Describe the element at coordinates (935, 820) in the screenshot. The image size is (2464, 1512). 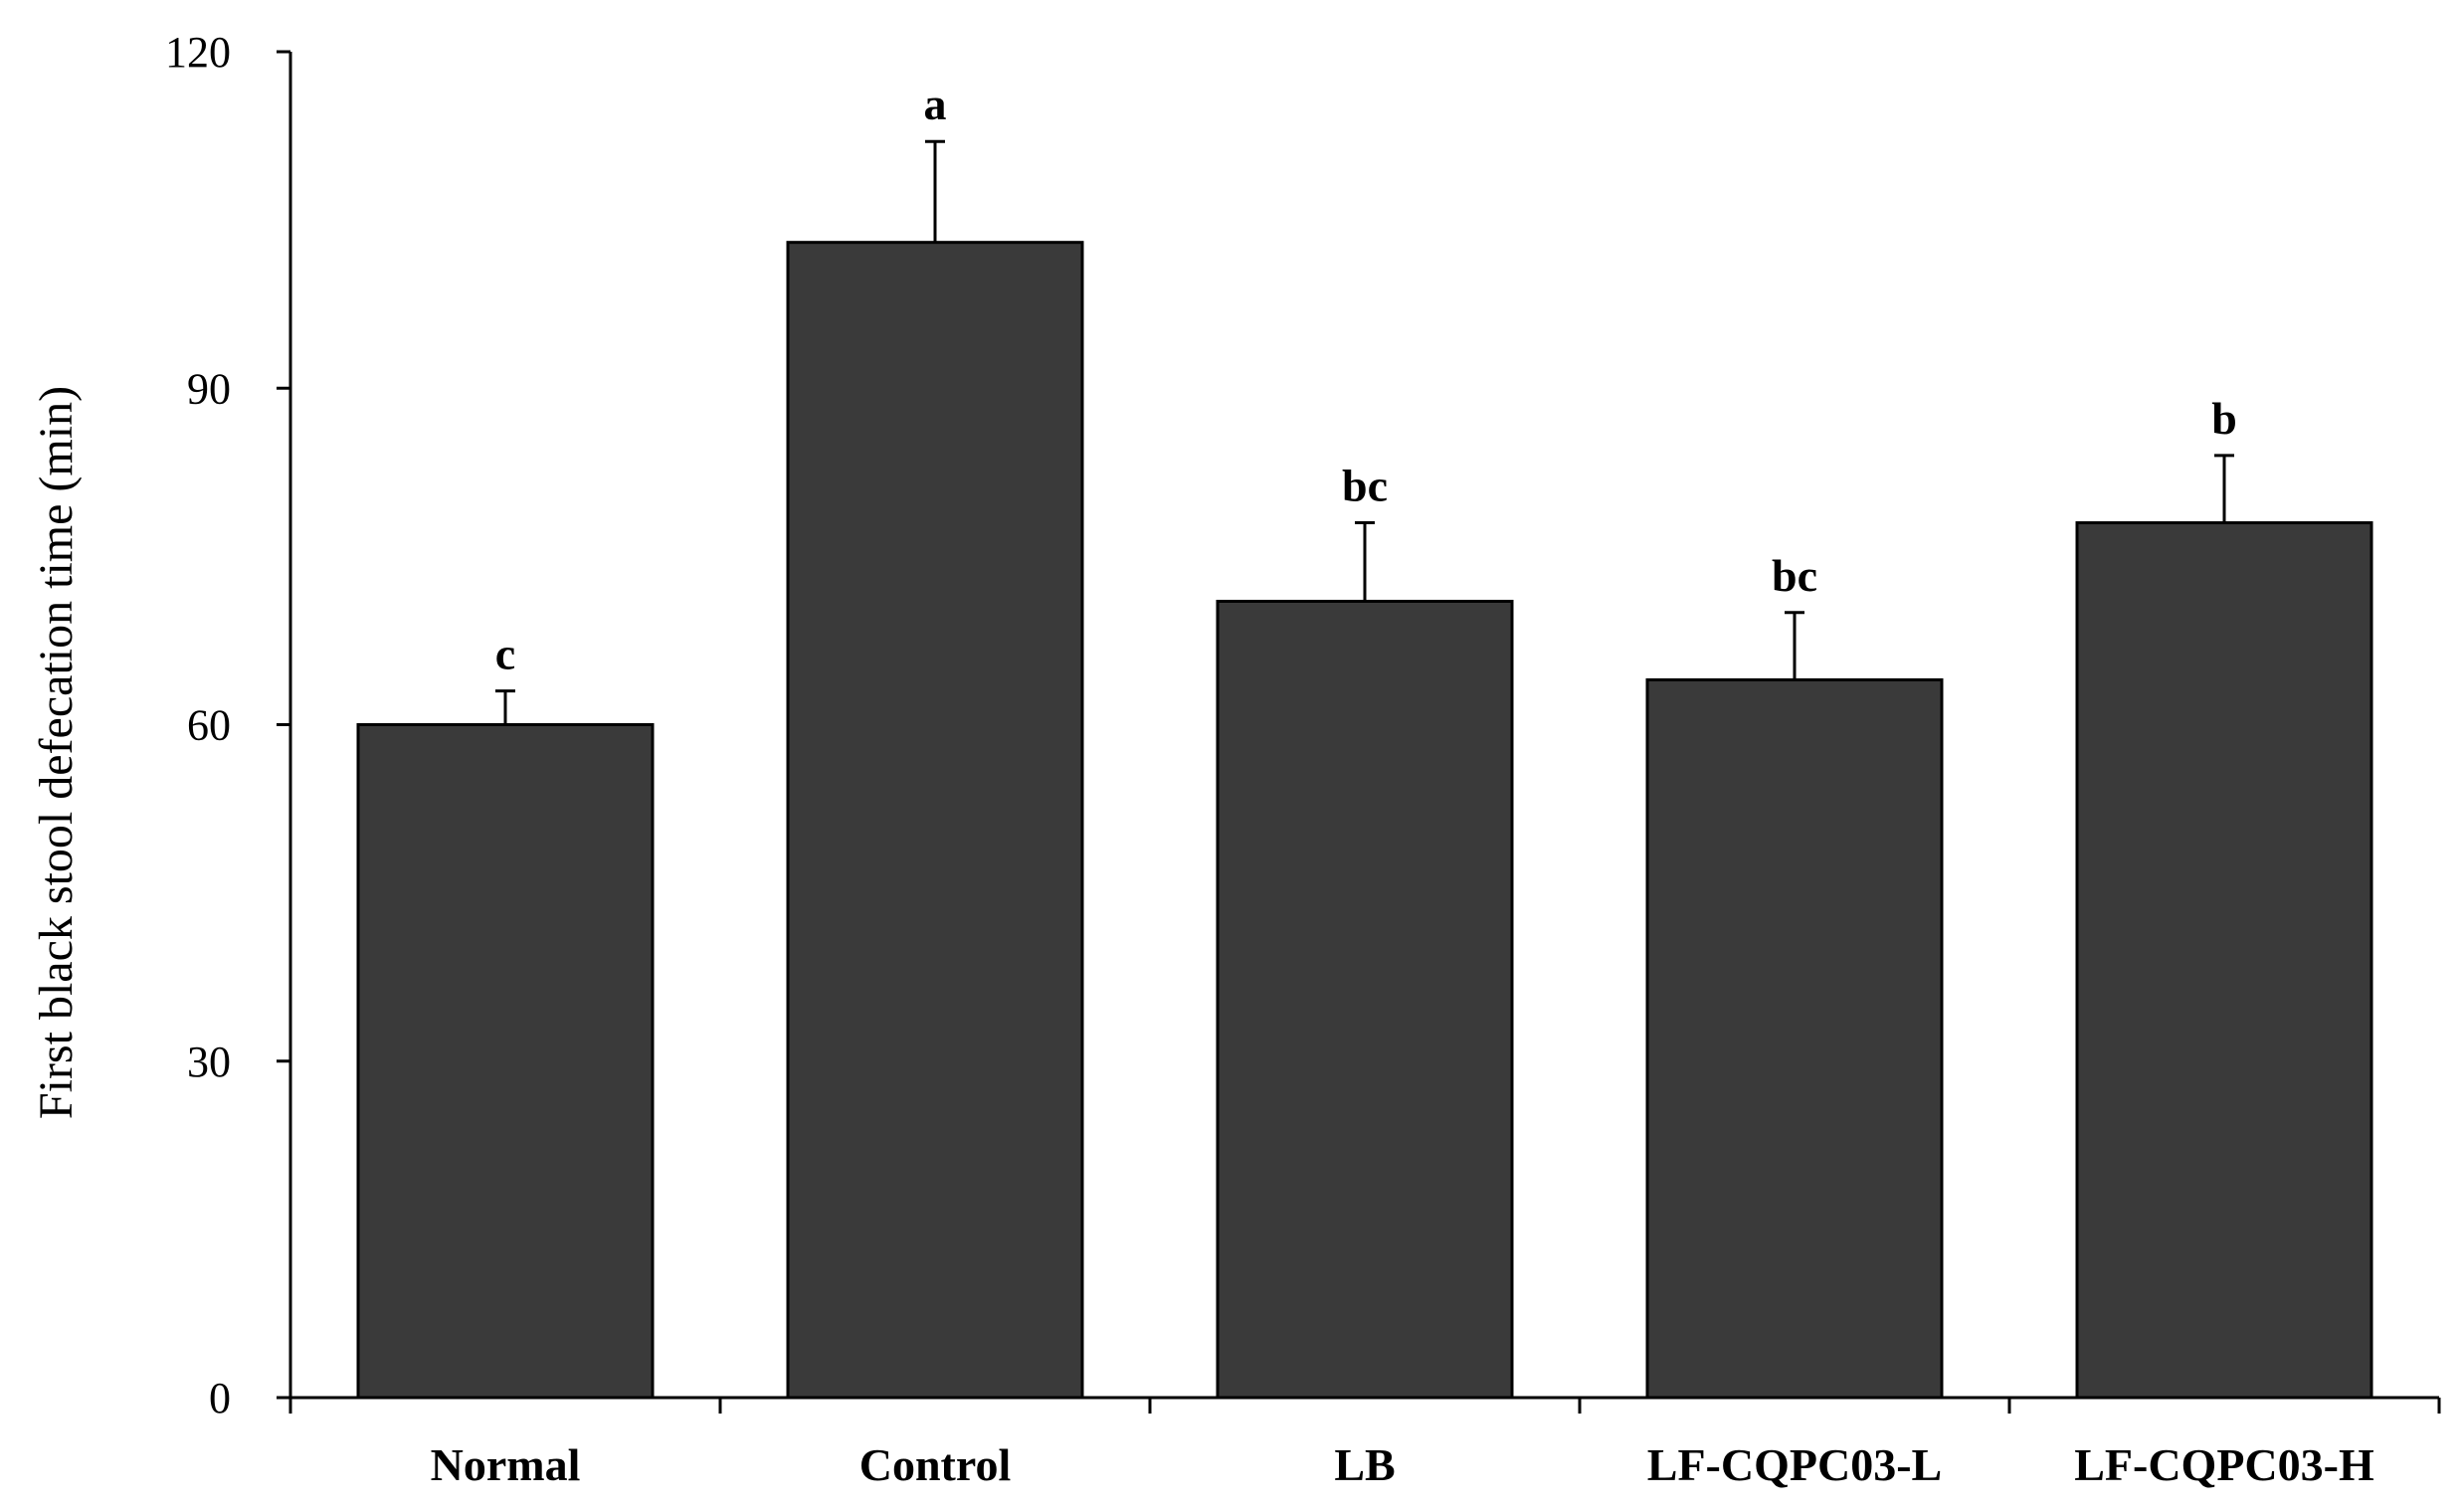
I see `bar-control` at that location.